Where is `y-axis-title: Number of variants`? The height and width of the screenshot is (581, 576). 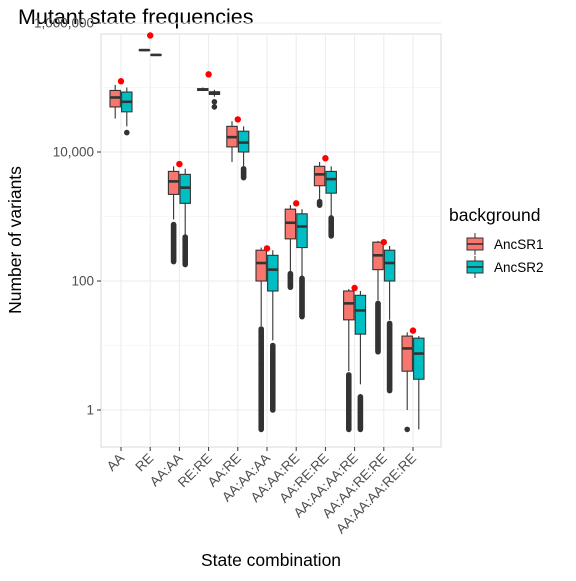
y-axis-title: Number of variants is located at coordinates (15, 240).